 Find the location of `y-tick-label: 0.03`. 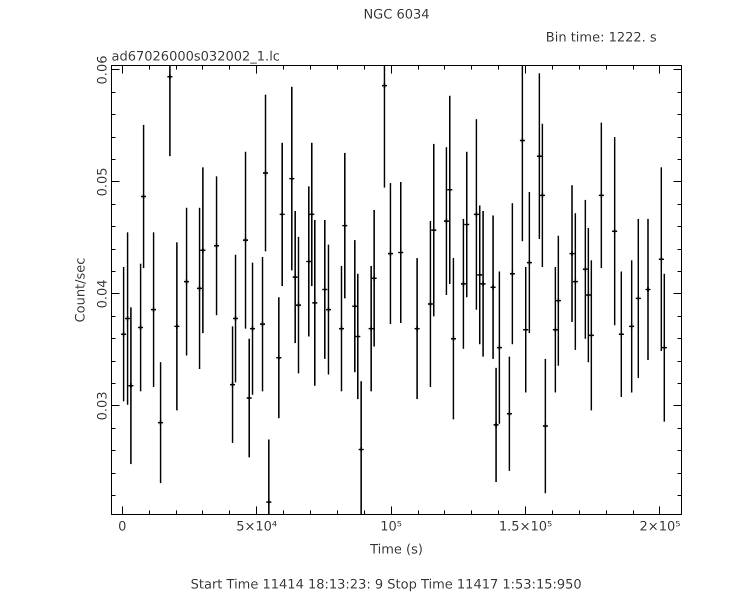

y-tick-label: 0.03 is located at coordinates (103, 405).